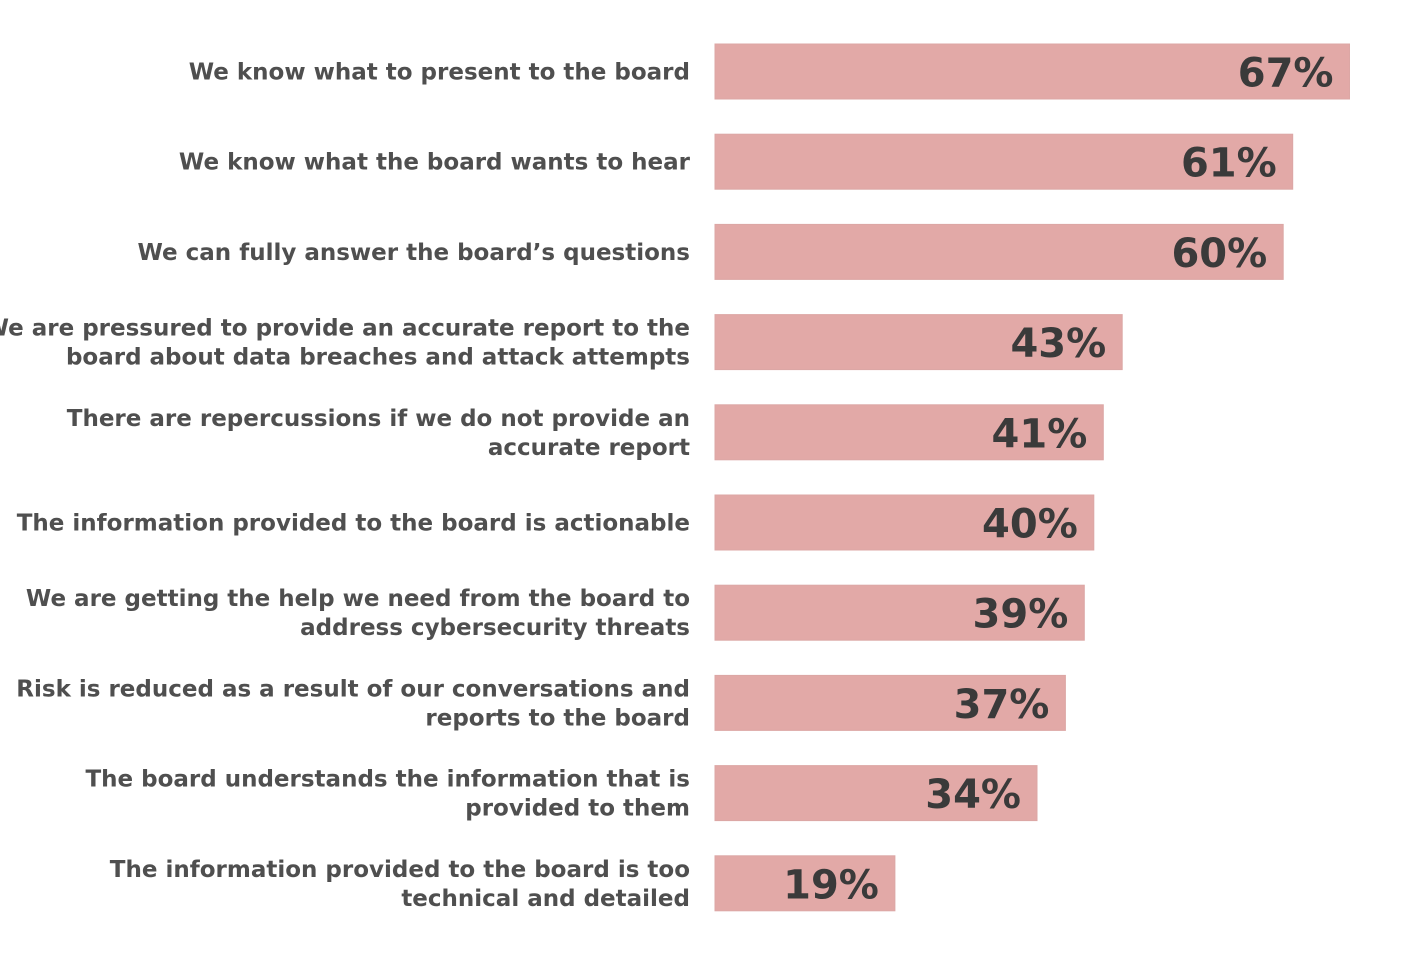 This screenshot has width=1408, height=956. I want to click on bar-value-label: 60%, so click(1219, 254).